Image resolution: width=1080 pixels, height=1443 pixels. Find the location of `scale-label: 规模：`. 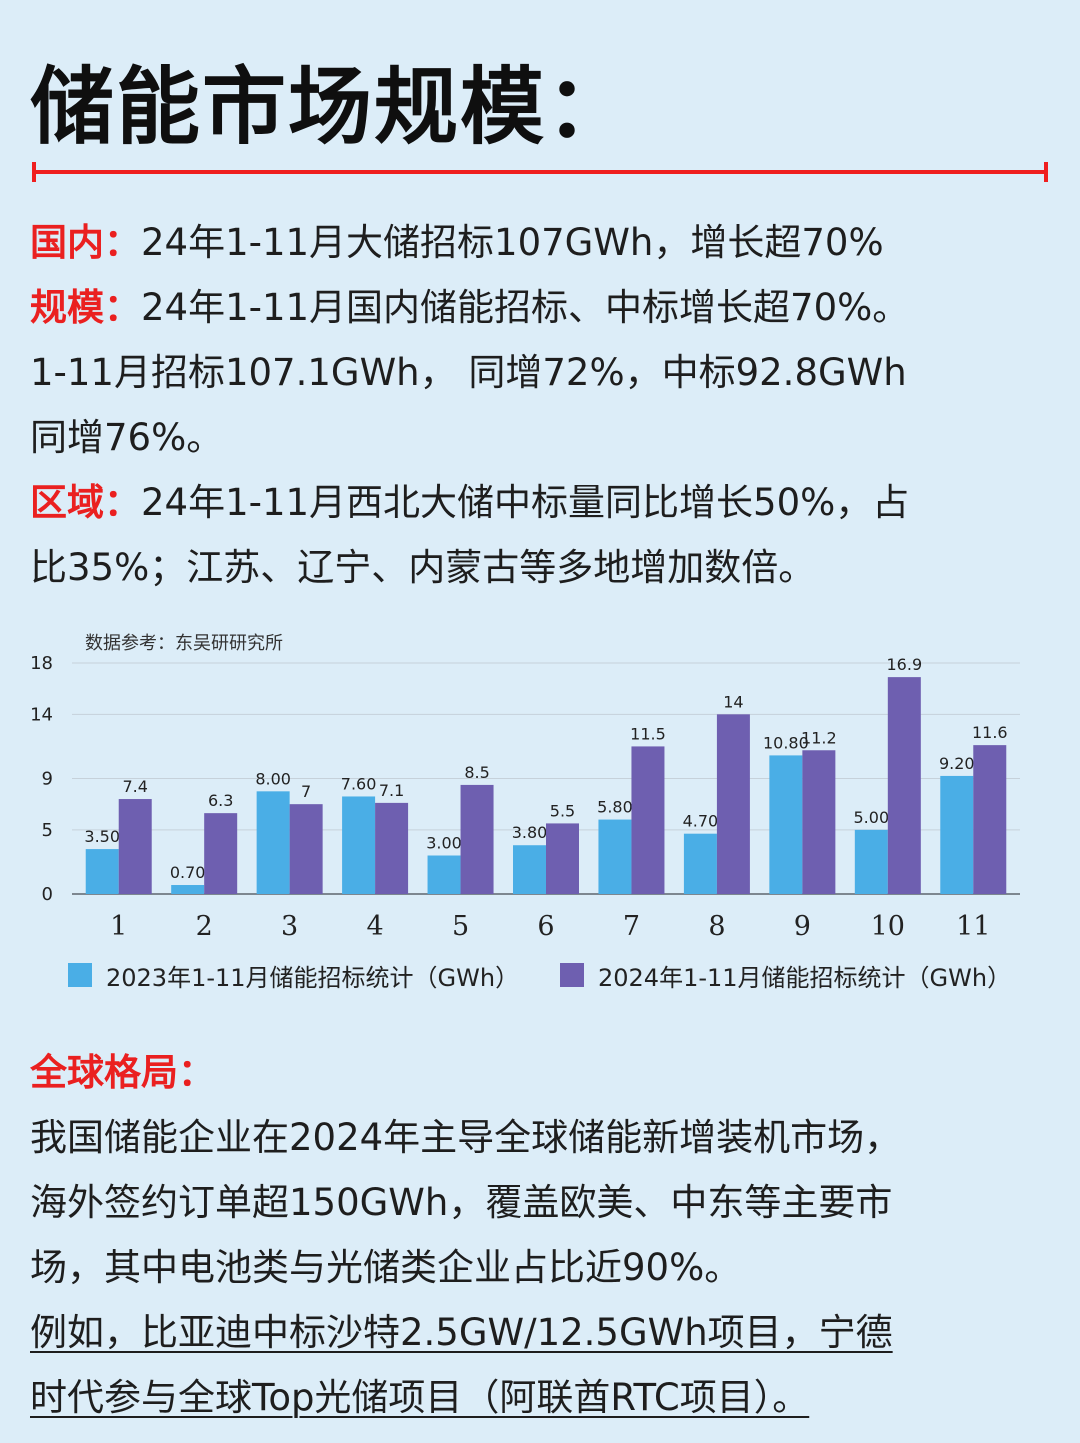

scale-label: 规模： is located at coordinates (85, 307).